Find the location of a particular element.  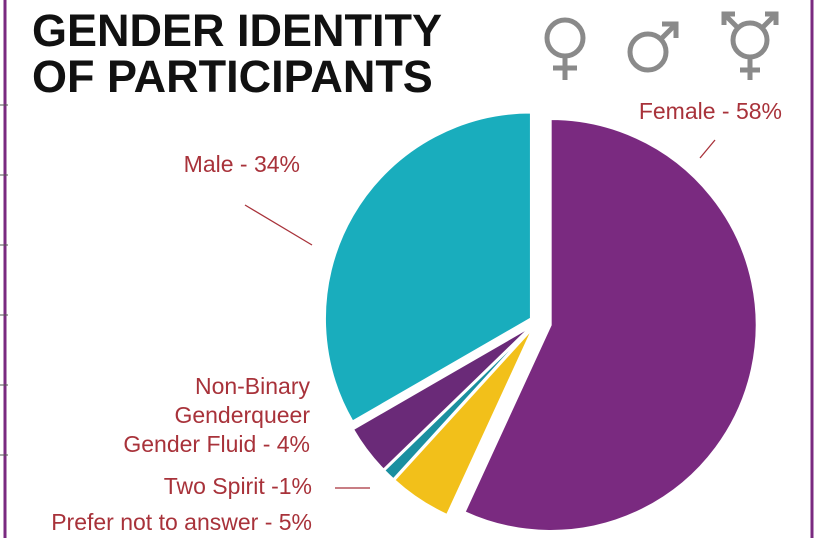

chart-title: GENDER IDENTITY is located at coordinates (237, 30).